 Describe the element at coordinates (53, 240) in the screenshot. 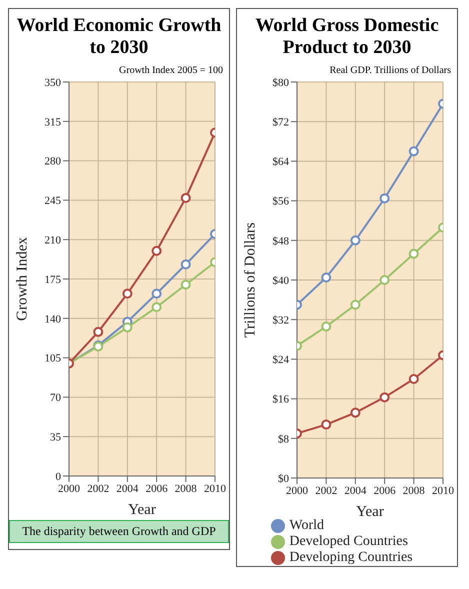

I see `y-tick-label: 210` at that location.